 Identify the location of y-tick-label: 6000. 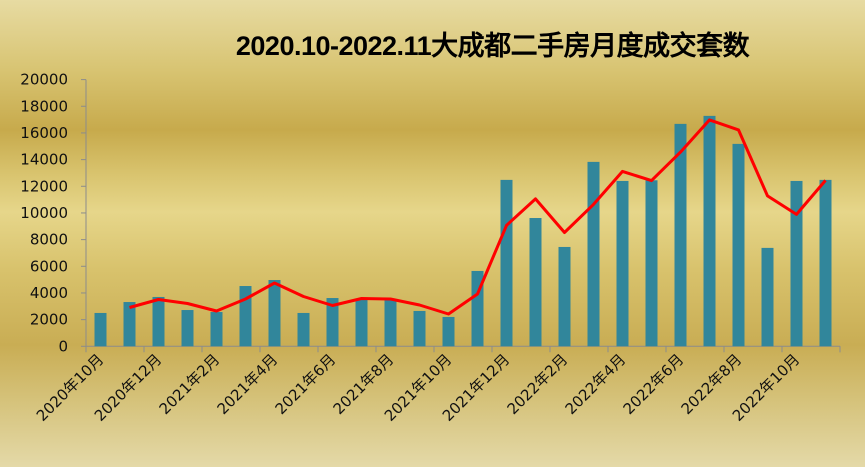
(49, 266).